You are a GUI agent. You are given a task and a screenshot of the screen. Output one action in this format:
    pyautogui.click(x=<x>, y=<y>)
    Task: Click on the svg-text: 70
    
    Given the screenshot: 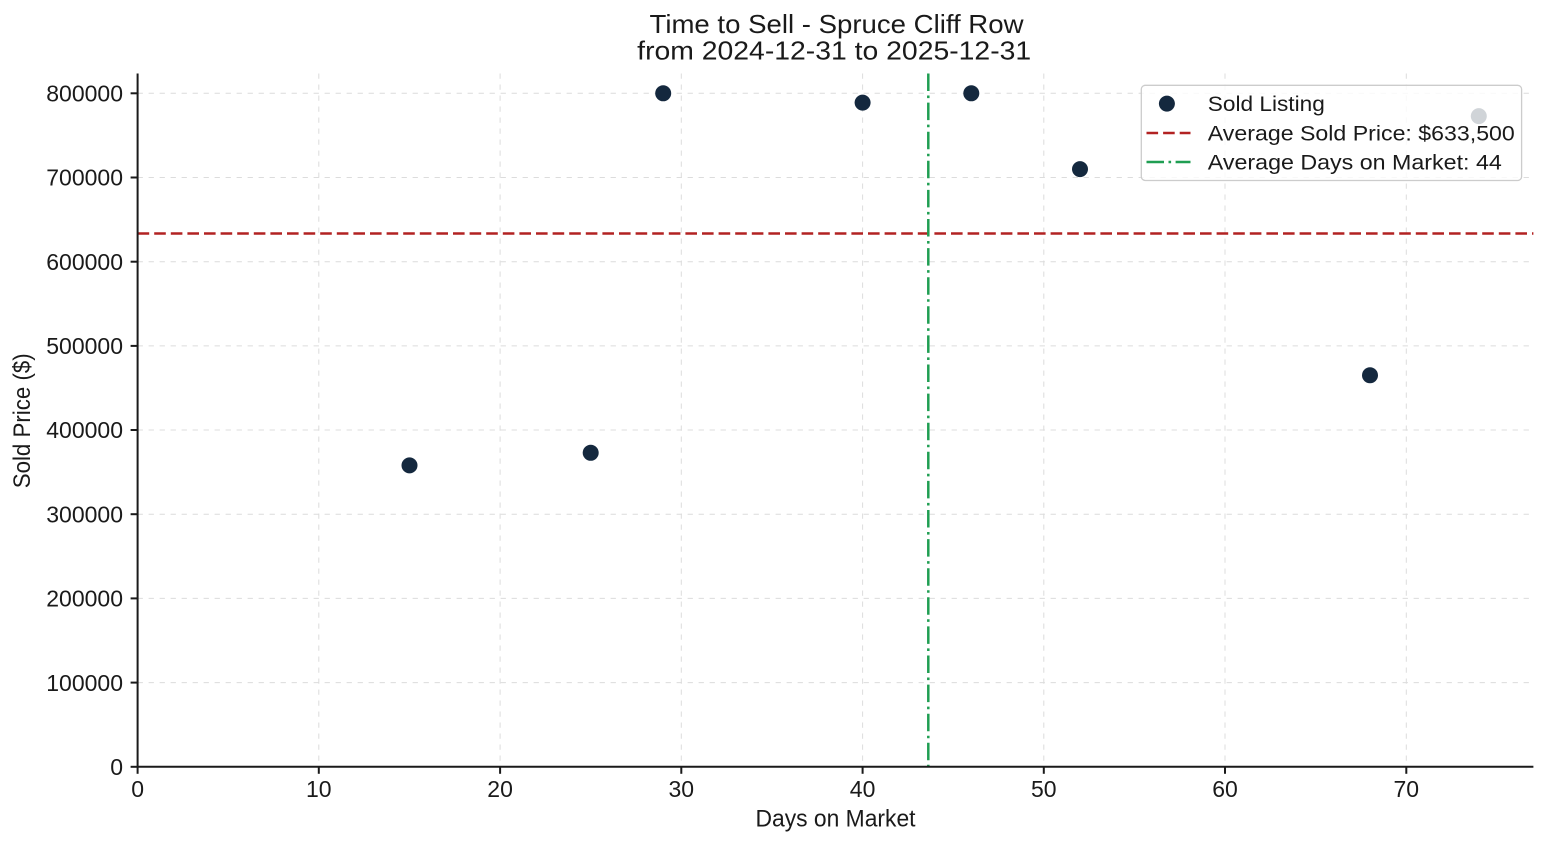 What is the action you would take?
    pyautogui.click(x=1407, y=789)
    